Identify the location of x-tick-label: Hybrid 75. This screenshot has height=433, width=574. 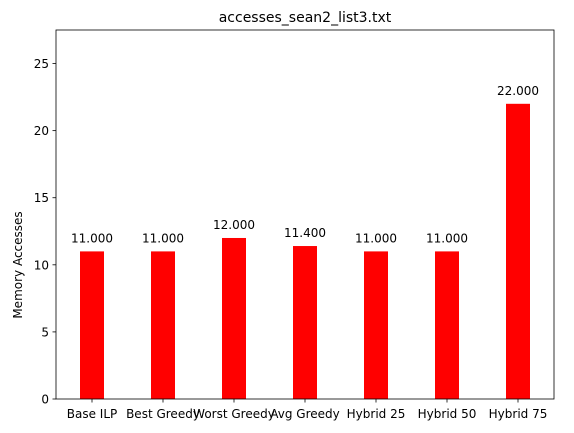
(518, 414).